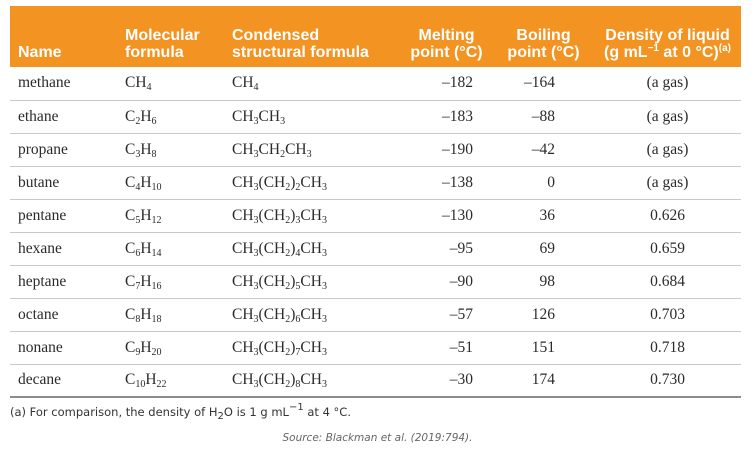  I want to click on rows-3-cond-part: 2, so click(298, 187).